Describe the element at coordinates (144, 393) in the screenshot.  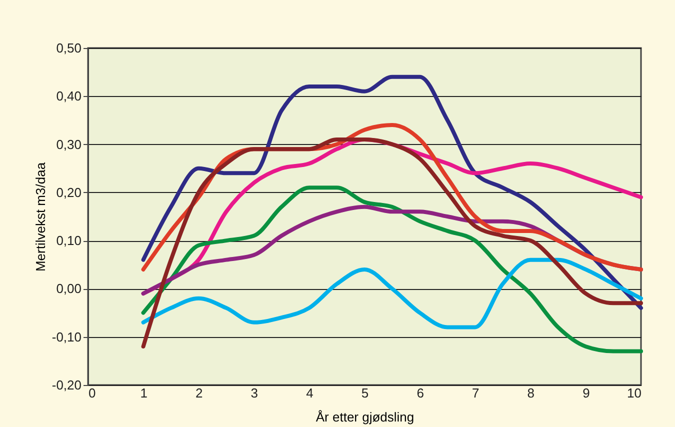
I see `x-tick-label: 1` at that location.